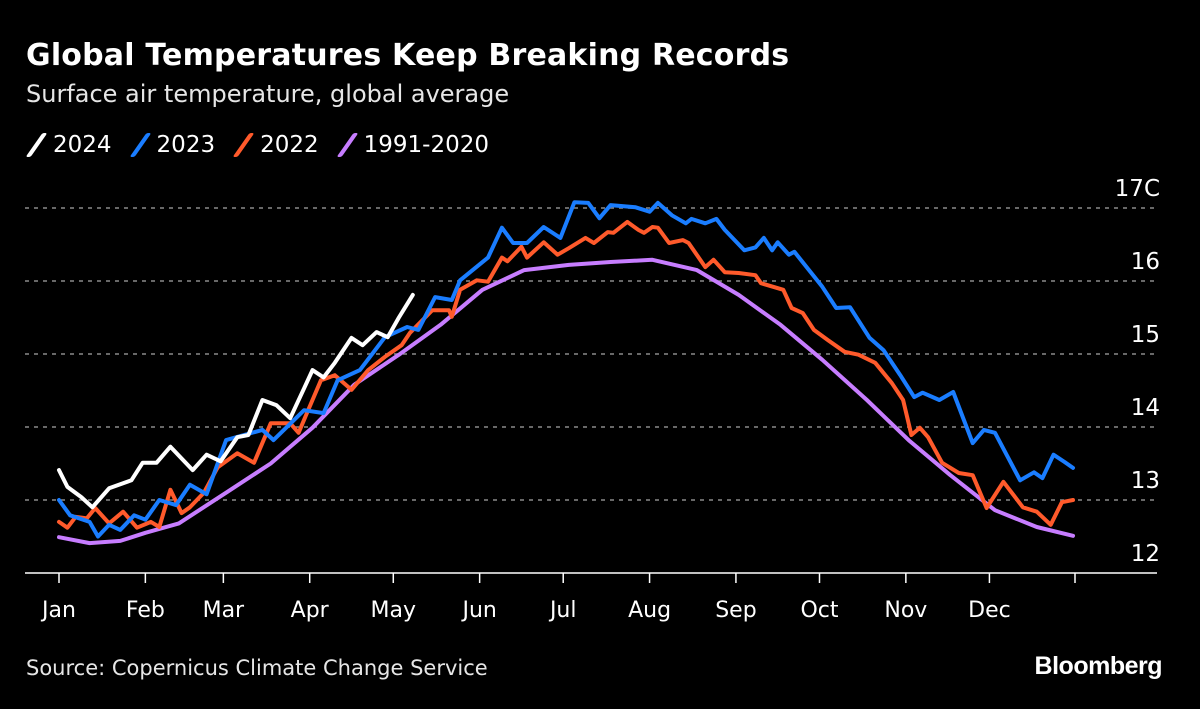  Describe the element at coordinates (310, 610) in the screenshot. I see `x-tick-label: Apr` at that location.